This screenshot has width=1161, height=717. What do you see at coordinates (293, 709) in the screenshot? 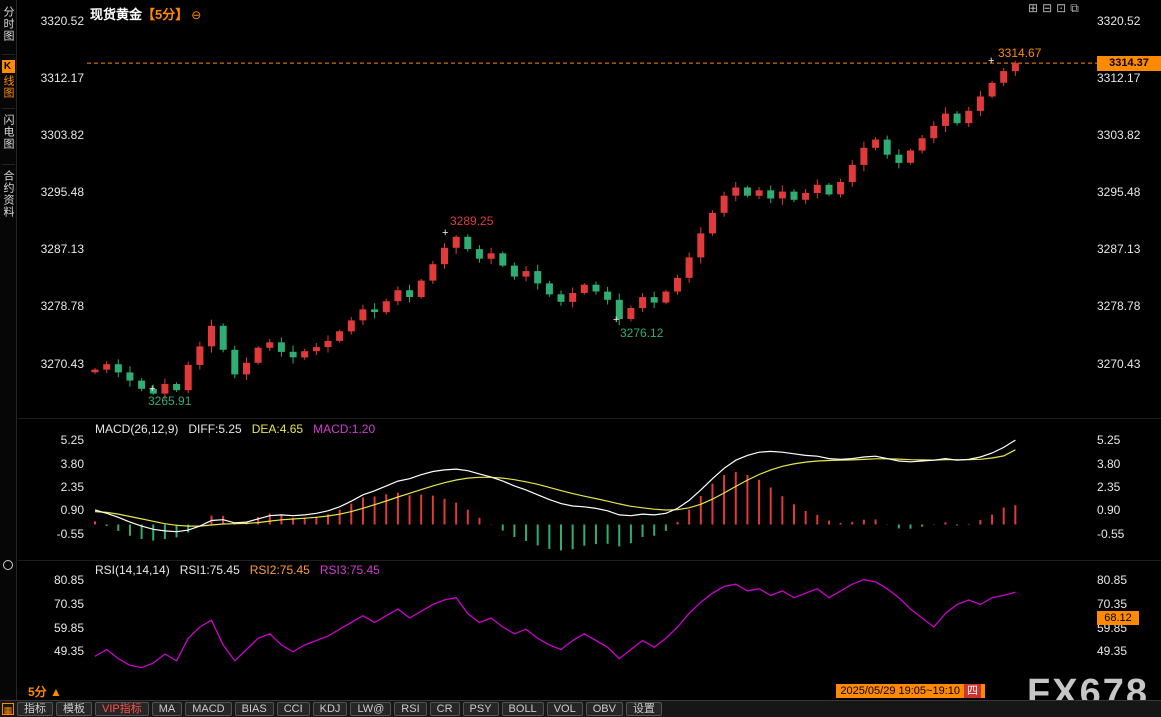
I see `tab-cci: CCI` at bounding box center [293, 709].